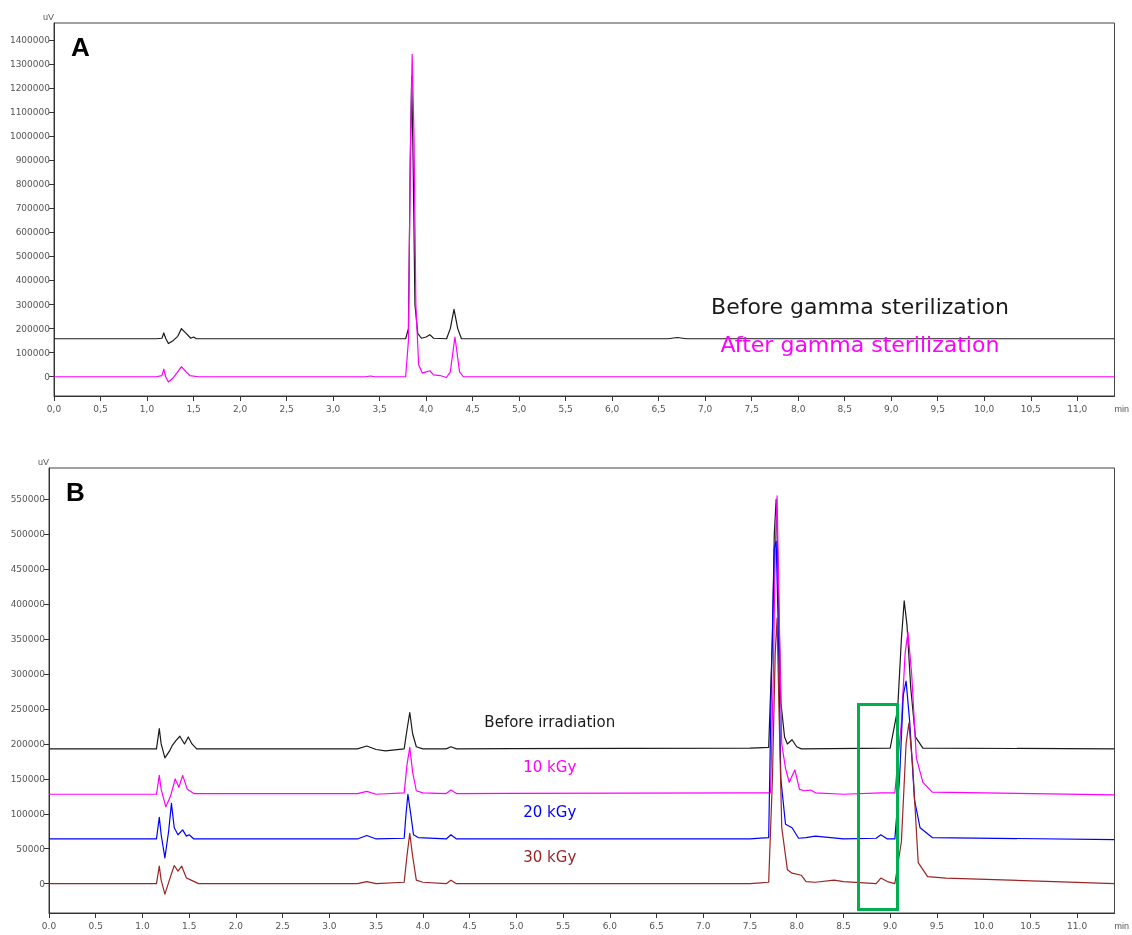 The width and height of the screenshot is (1132, 935). I want to click on x-tick-label: 5,5, so click(565, 408).